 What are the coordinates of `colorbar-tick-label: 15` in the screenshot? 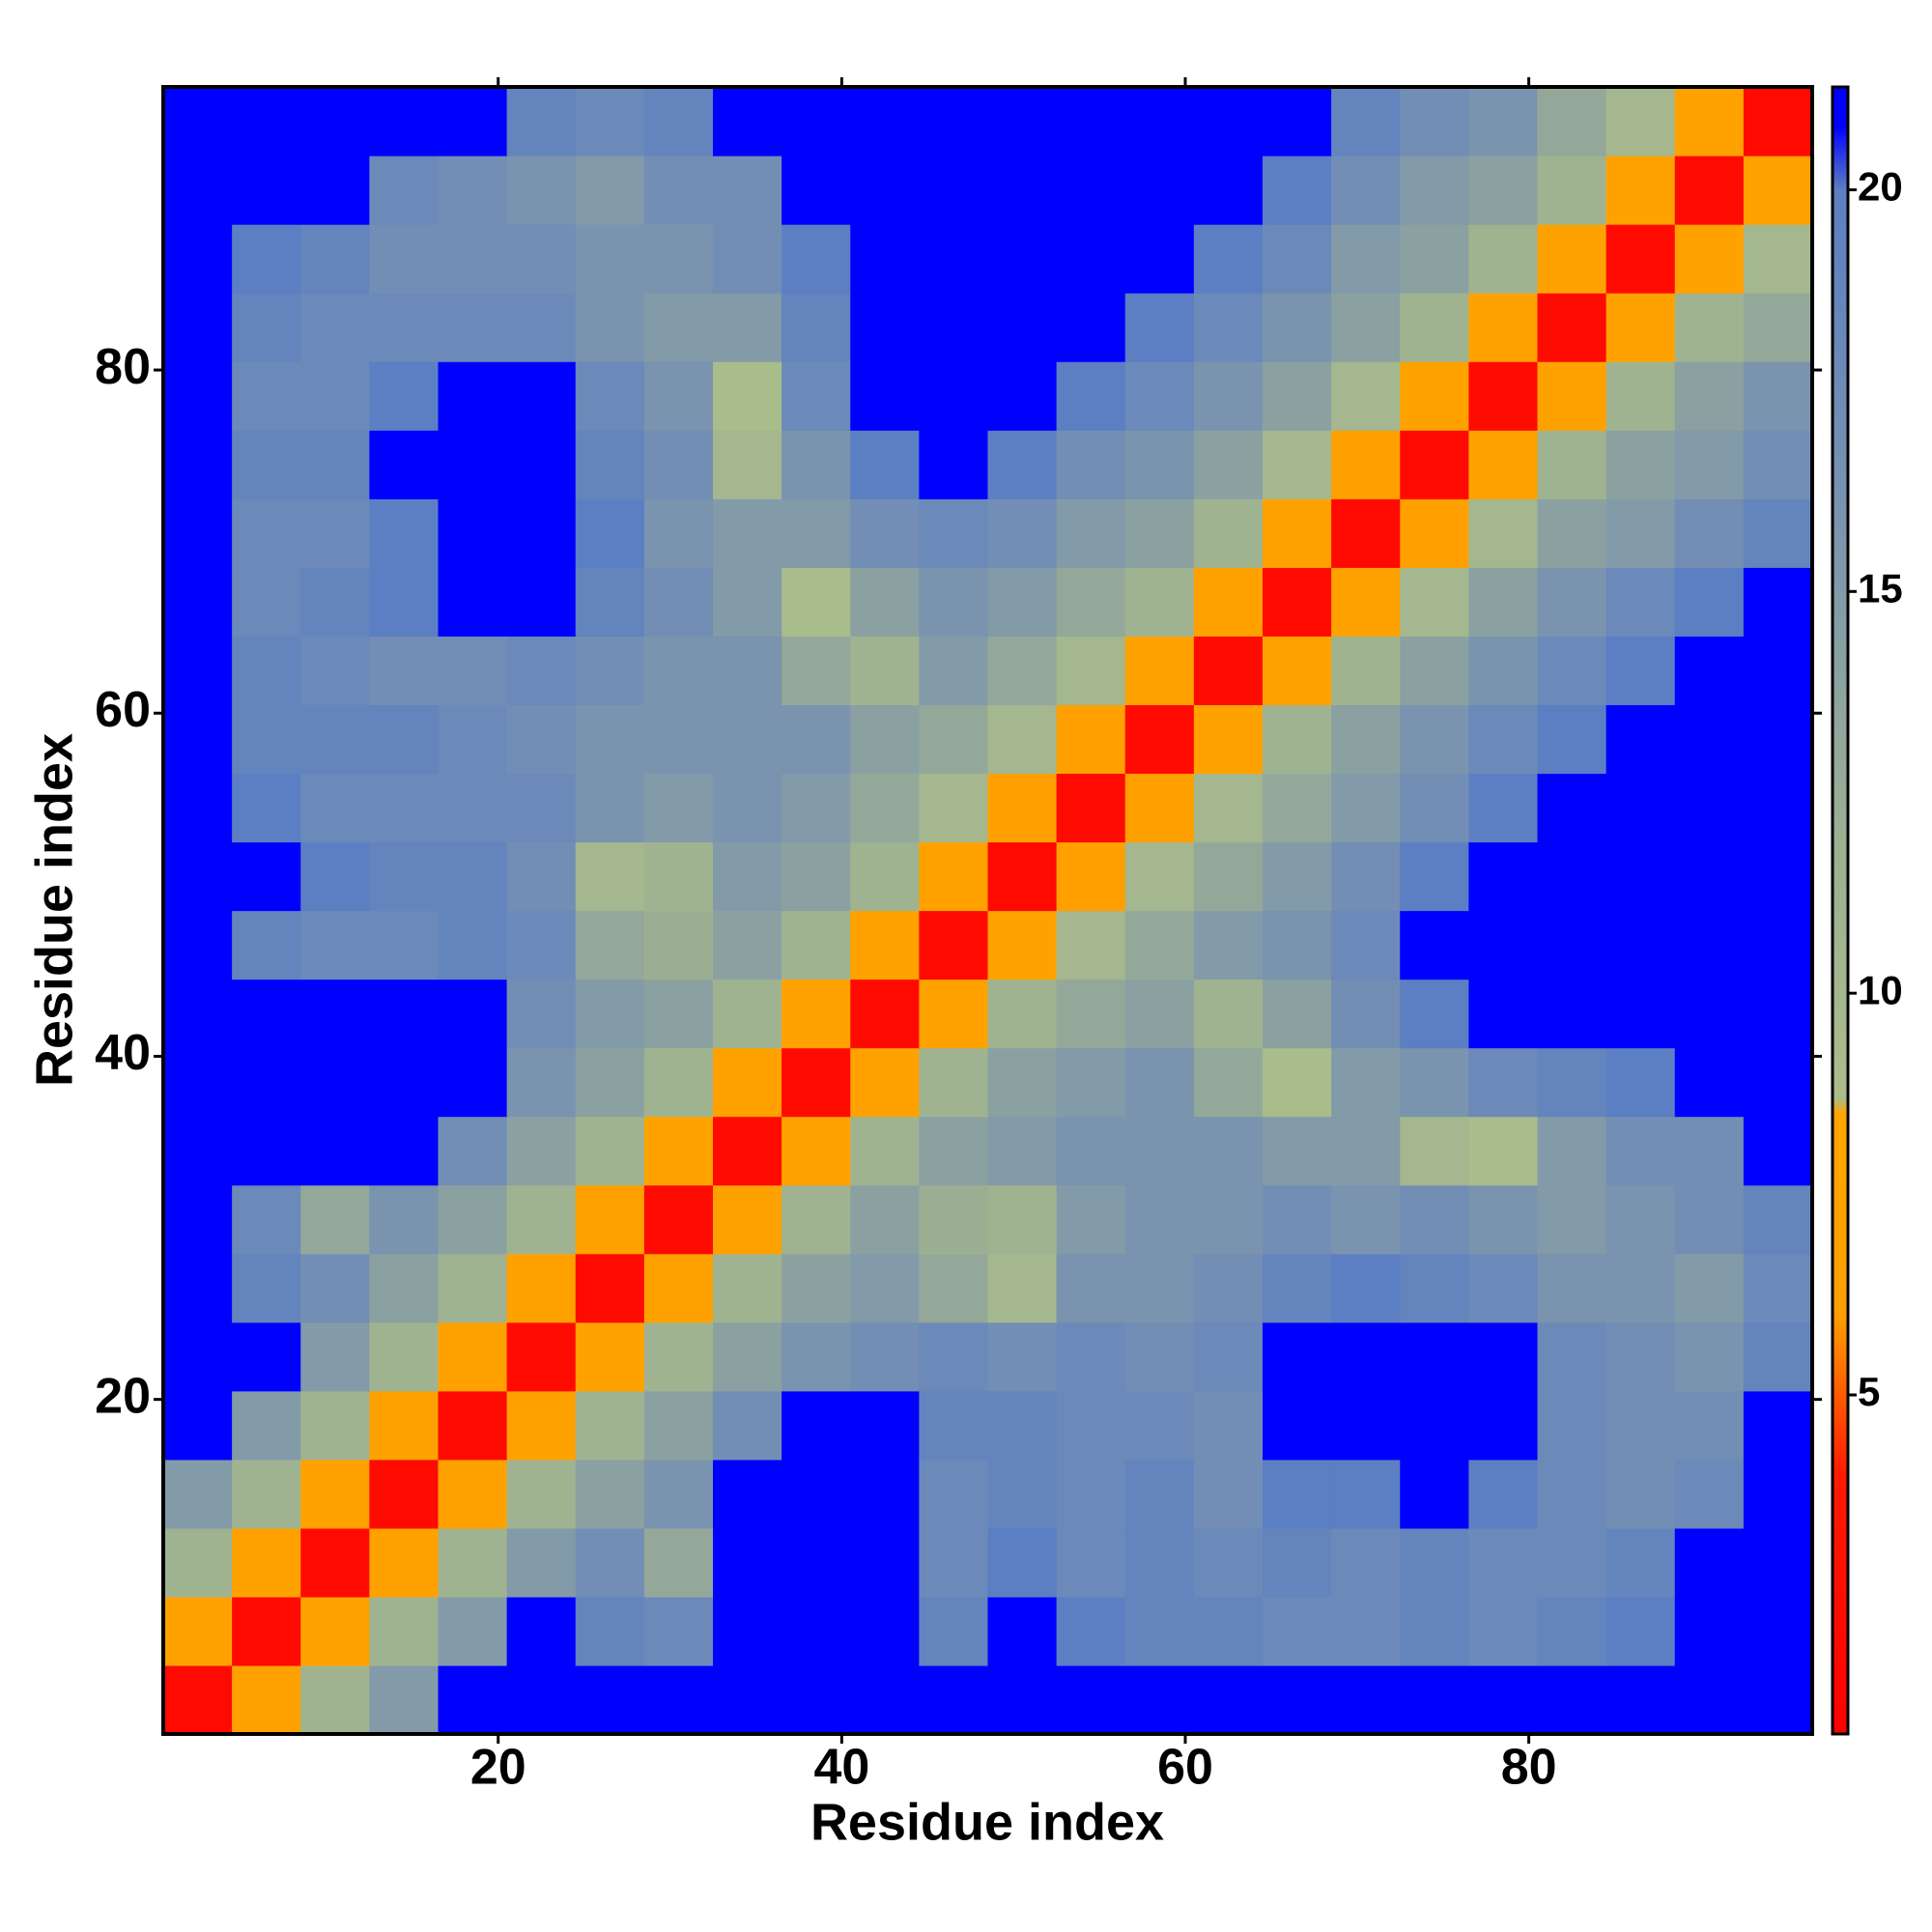 It's located at (1880, 588).